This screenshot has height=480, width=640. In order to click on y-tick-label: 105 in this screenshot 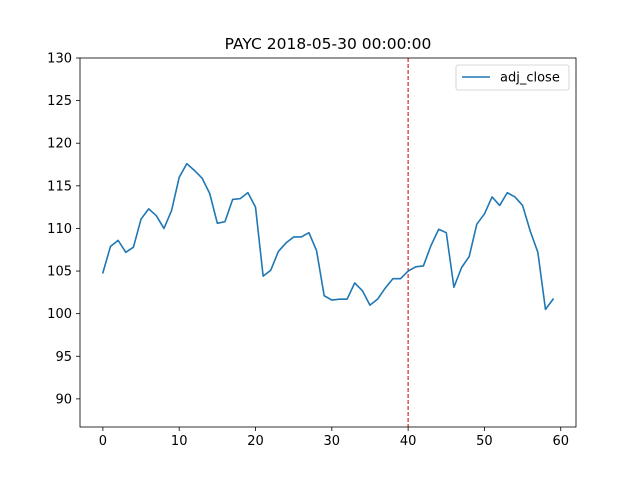, I will do `click(59, 272)`.